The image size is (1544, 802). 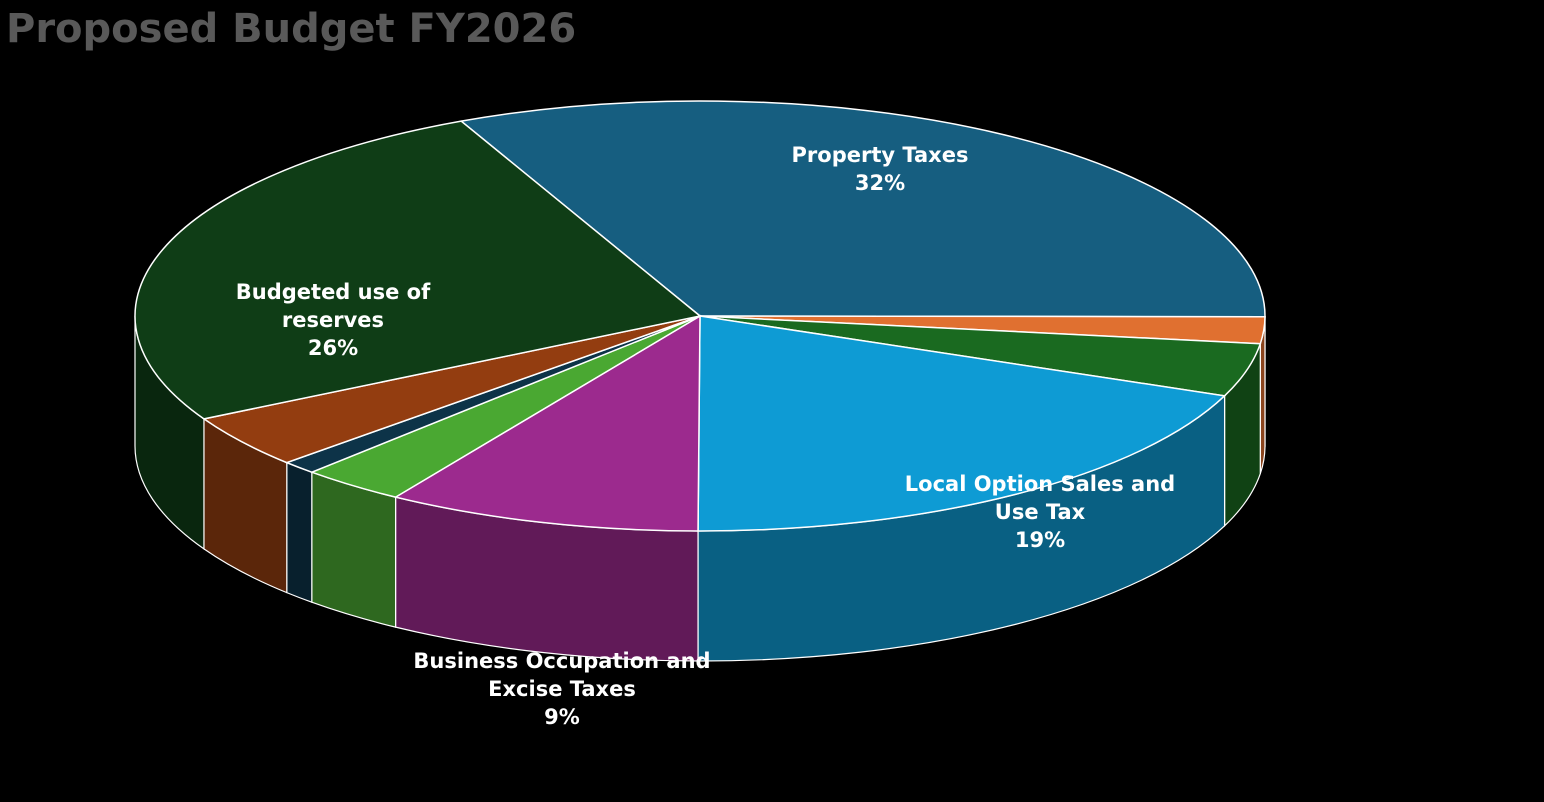 What do you see at coordinates (333, 306) in the screenshot?
I see `data-label-name: Budgeted use of reserves` at bounding box center [333, 306].